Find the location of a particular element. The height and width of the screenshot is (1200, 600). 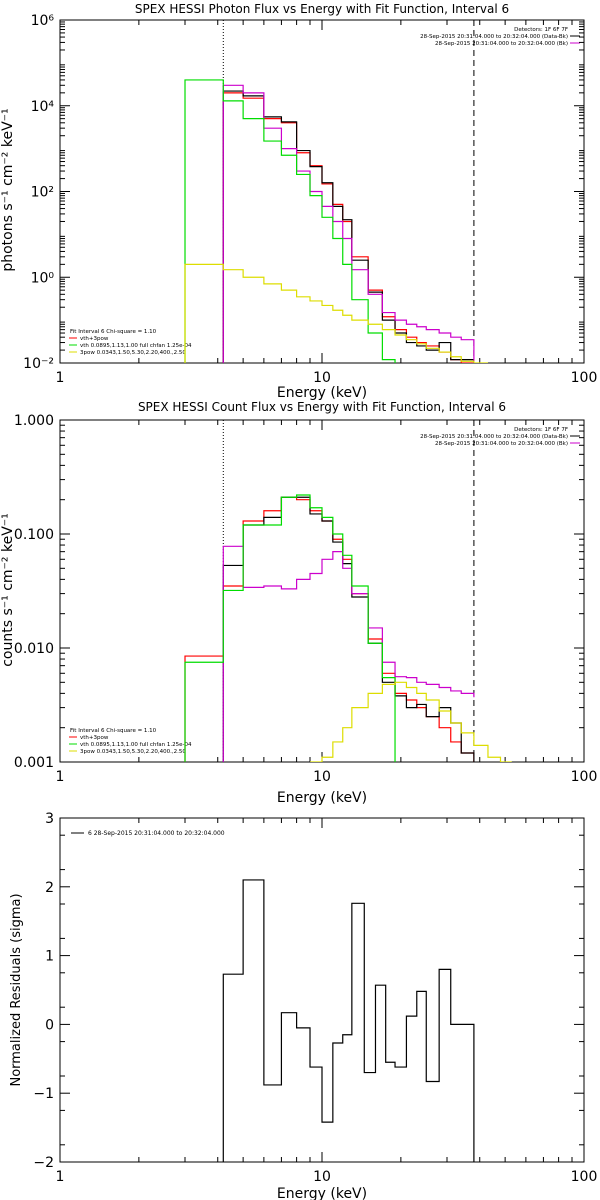

residuals-x-axis-label: Energy (keV) is located at coordinates (322, 1193).